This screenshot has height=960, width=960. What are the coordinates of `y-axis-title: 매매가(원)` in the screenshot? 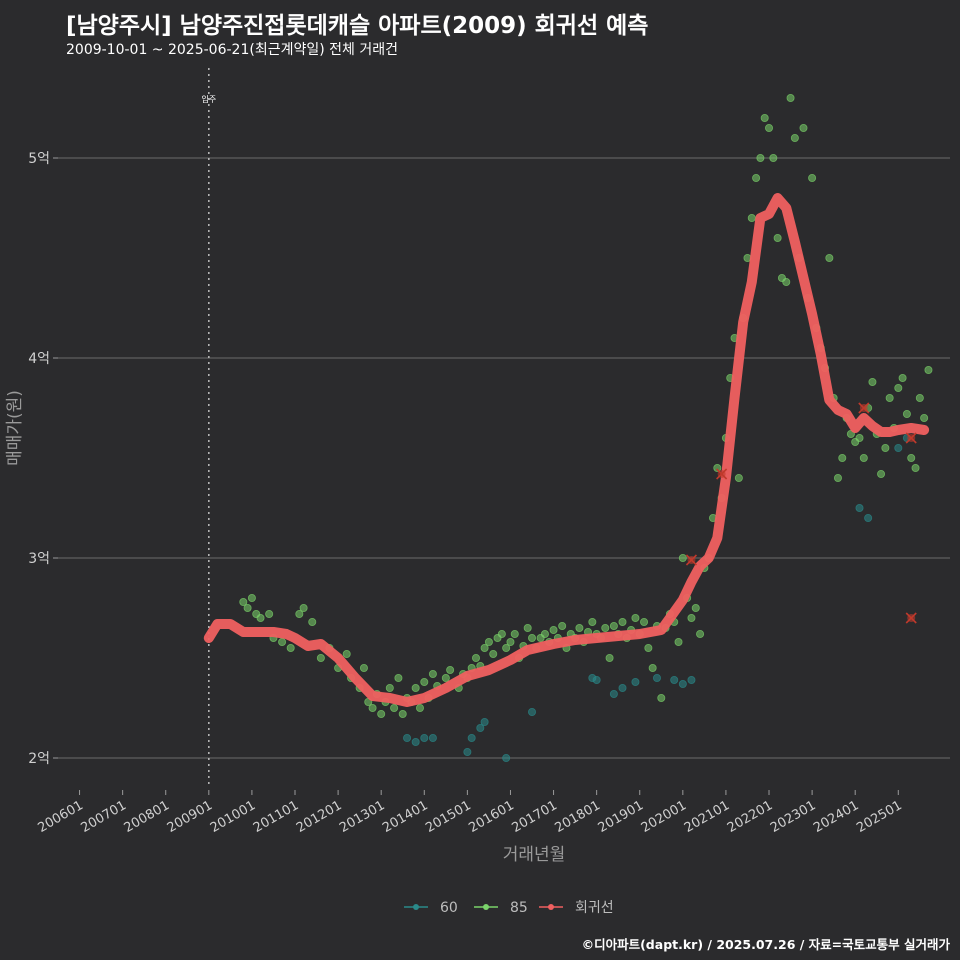 It's located at (15, 428).